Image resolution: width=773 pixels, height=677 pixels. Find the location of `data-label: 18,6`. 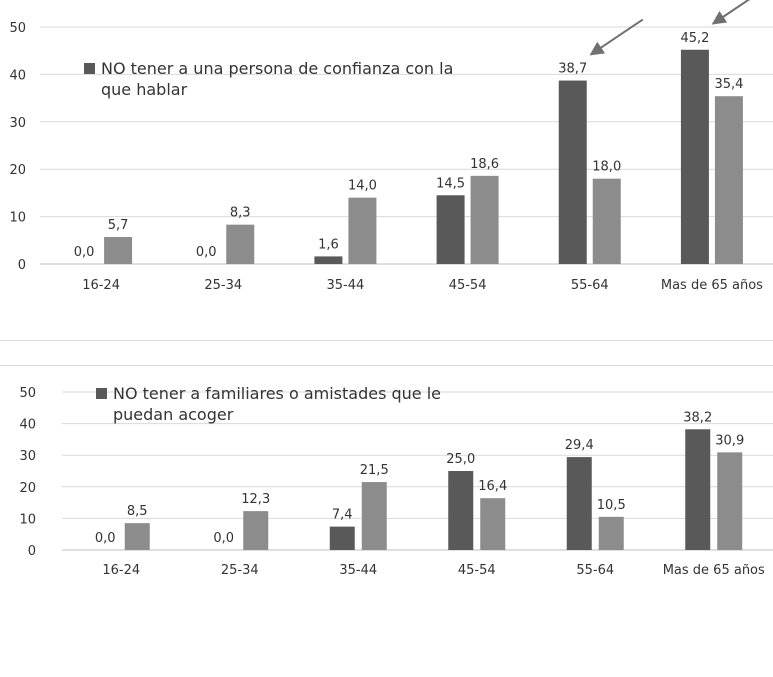

data-label: 18,6 is located at coordinates (484, 164).